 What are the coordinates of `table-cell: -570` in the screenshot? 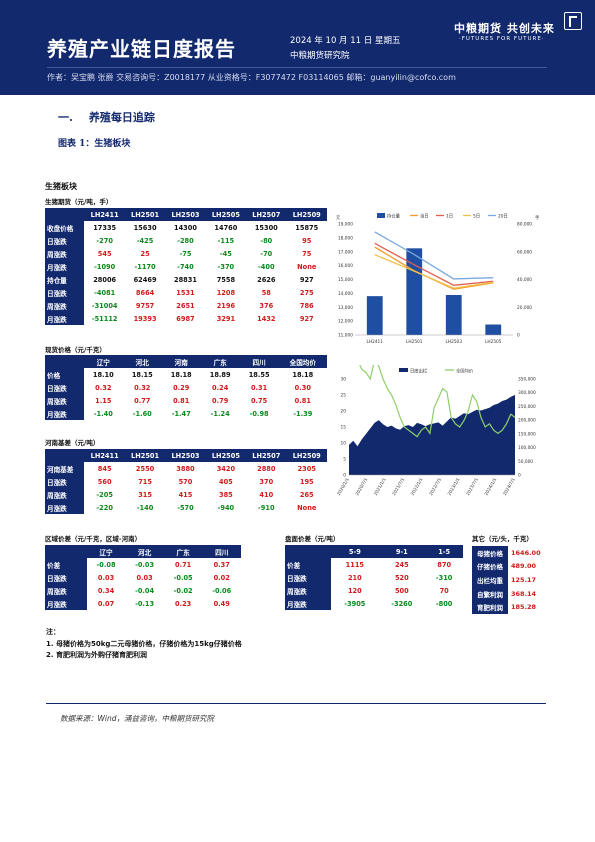 It's located at (185, 507).